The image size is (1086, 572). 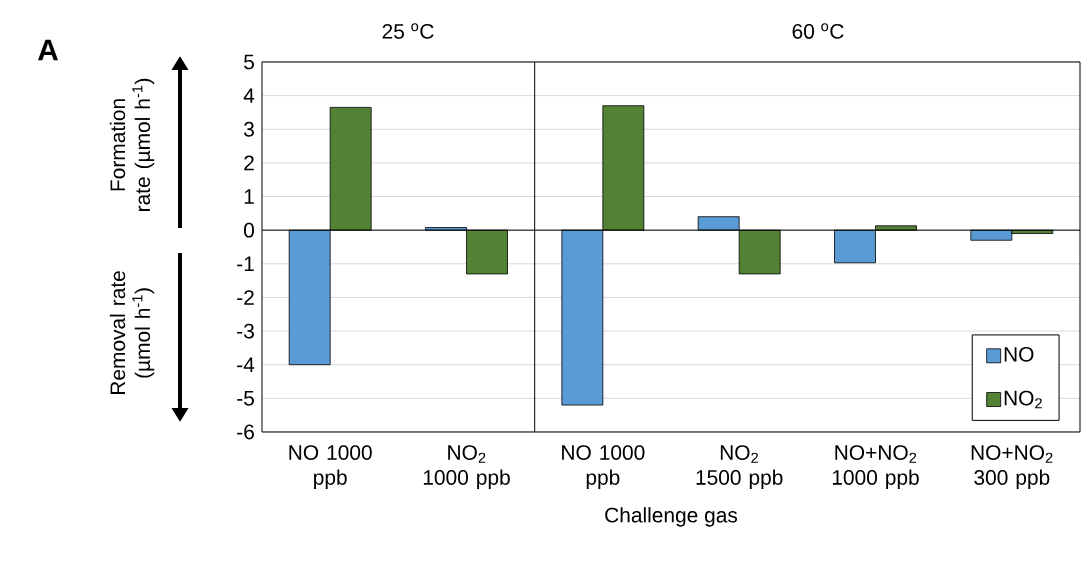 I want to click on x-tick-label: NO+NO$_{2}$ 300 ppb, so click(x=1012, y=467).